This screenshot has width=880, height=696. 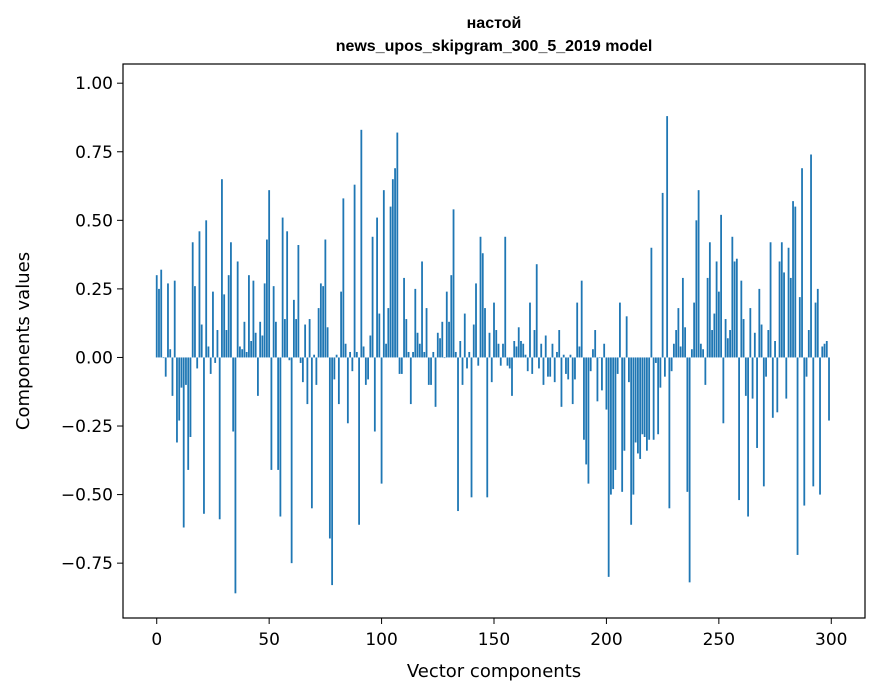 I want to click on x-tick-label-2: 100, so click(x=381, y=640).